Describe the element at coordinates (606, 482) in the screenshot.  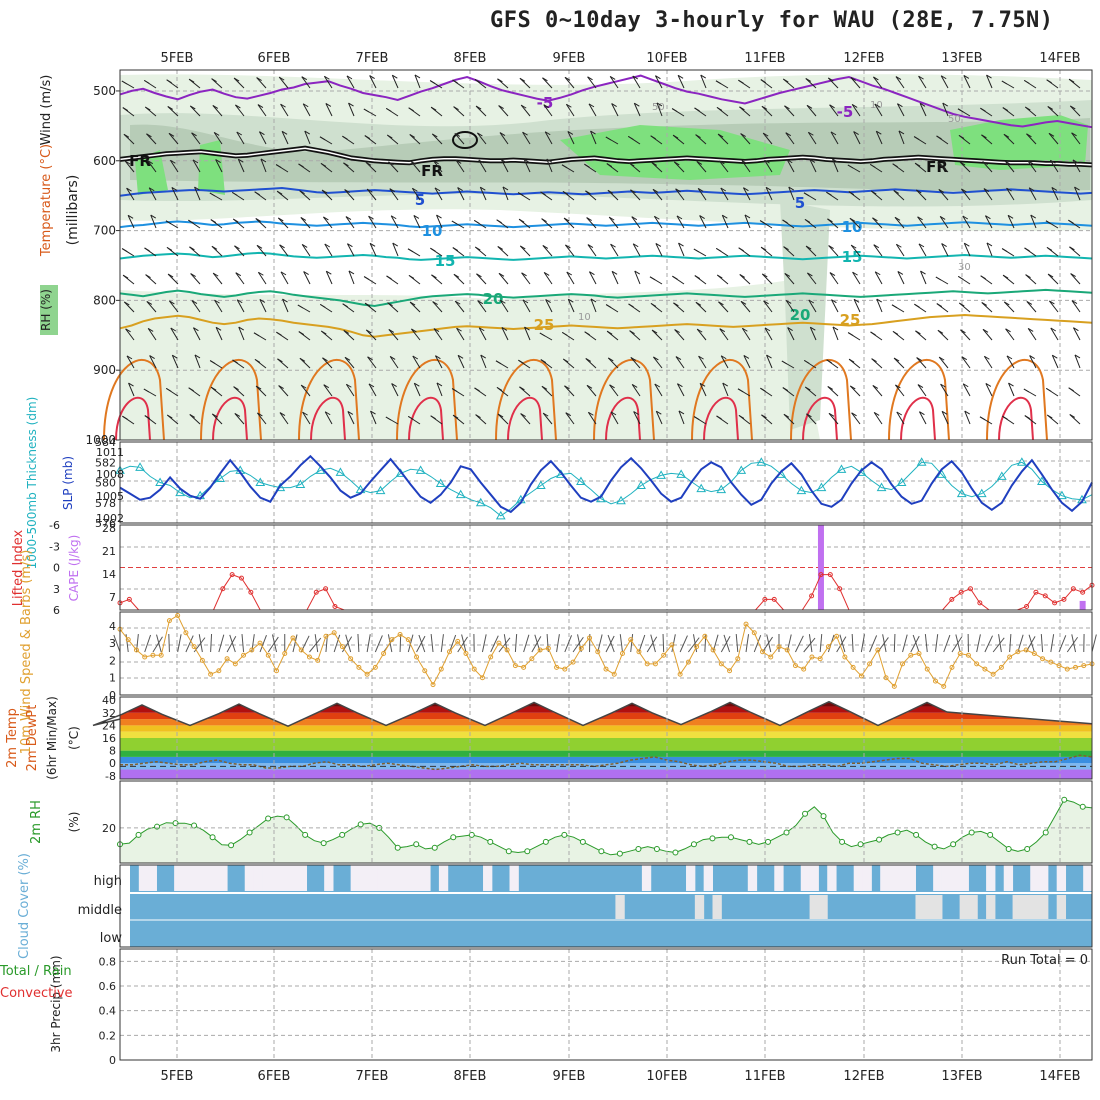
I see `thickness-frame` at that location.